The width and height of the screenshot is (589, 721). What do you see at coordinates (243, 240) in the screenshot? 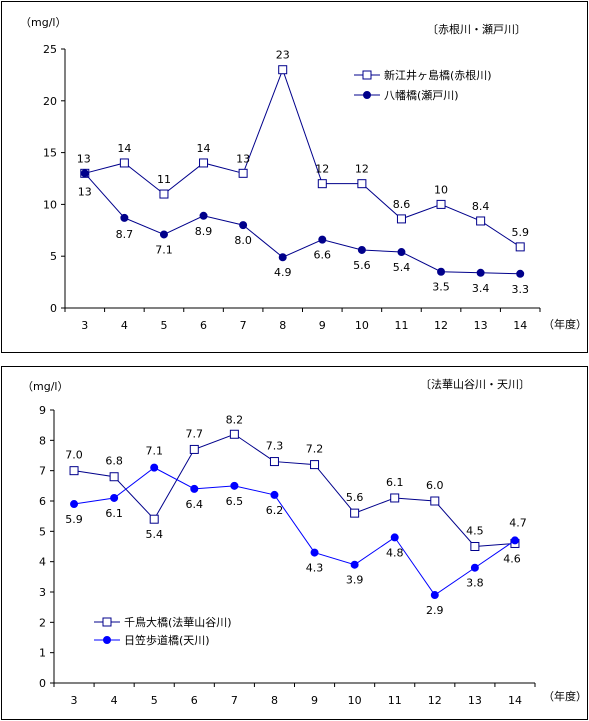
I see `data-label: 8.0` at bounding box center [243, 240].